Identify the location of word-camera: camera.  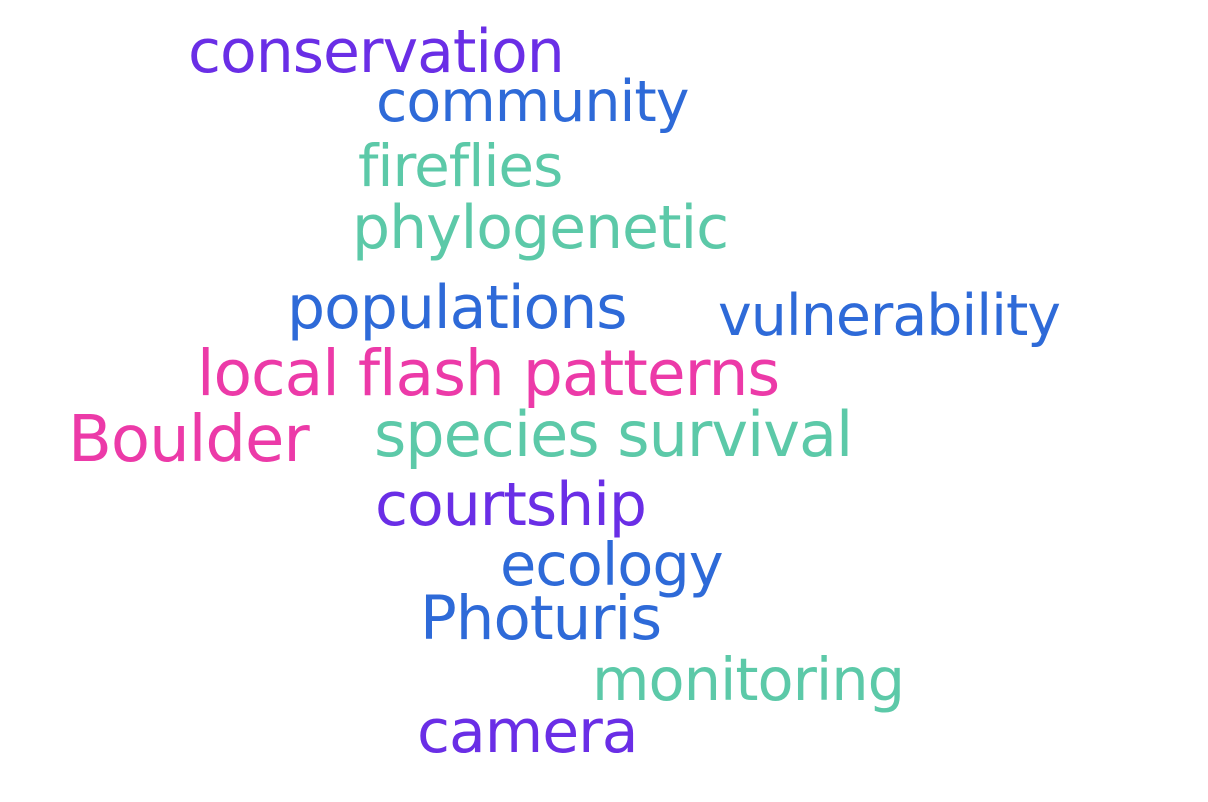
(528, 732).